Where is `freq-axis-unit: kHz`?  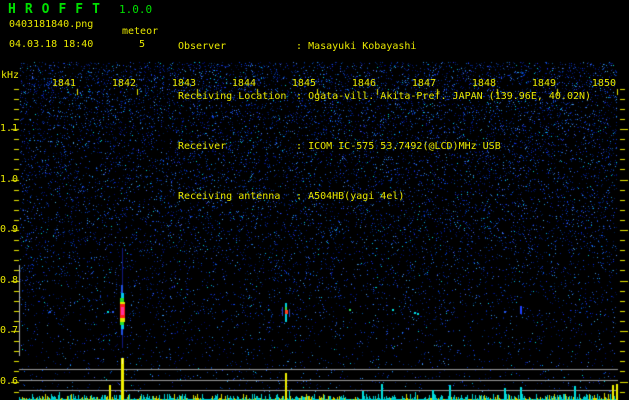
freq-axis-unit: kHz is located at coordinates (10, 75).